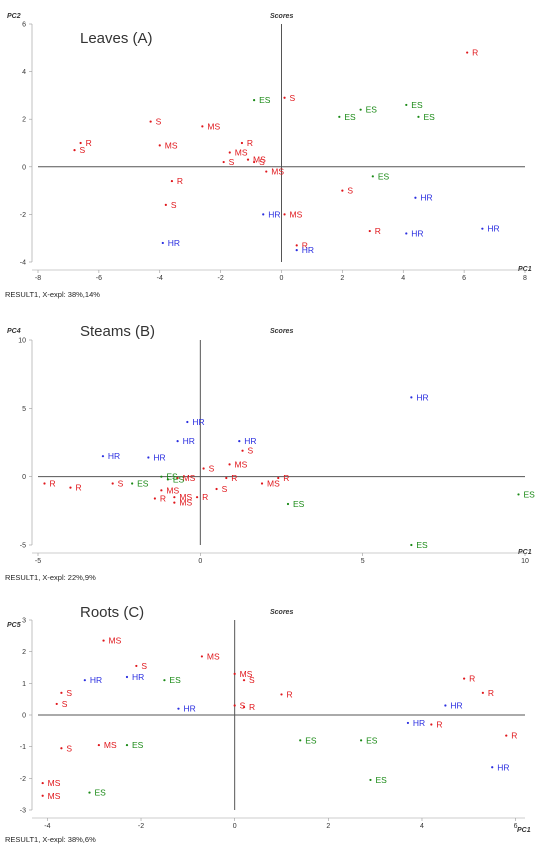 This screenshot has height=846, width=550. Describe the element at coordinates (281, 331) in the screenshot. I see `panel-steams-header: Scores` at that location.